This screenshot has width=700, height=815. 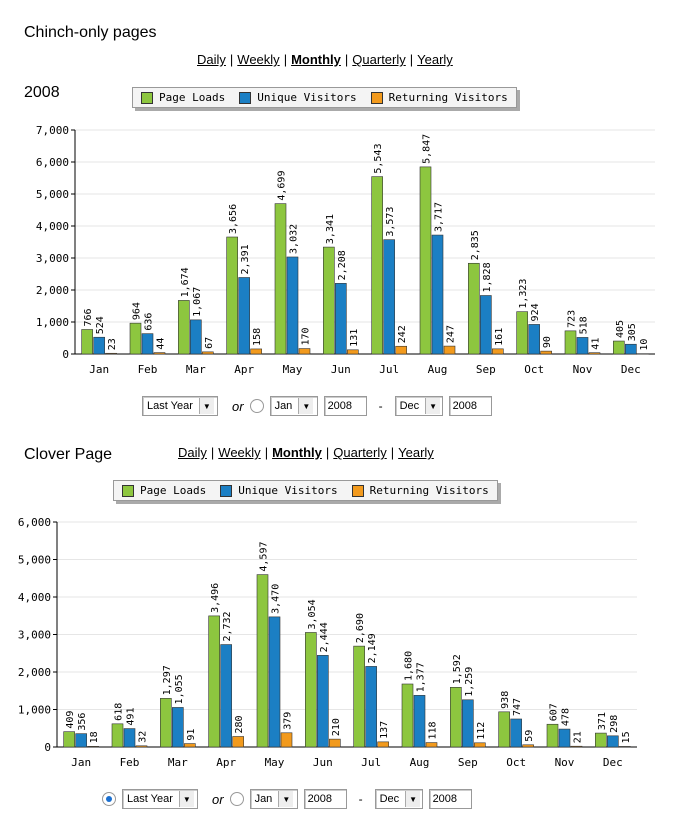 I want to click on bar-unique-visitors-feb, so click(x=129, y=738).